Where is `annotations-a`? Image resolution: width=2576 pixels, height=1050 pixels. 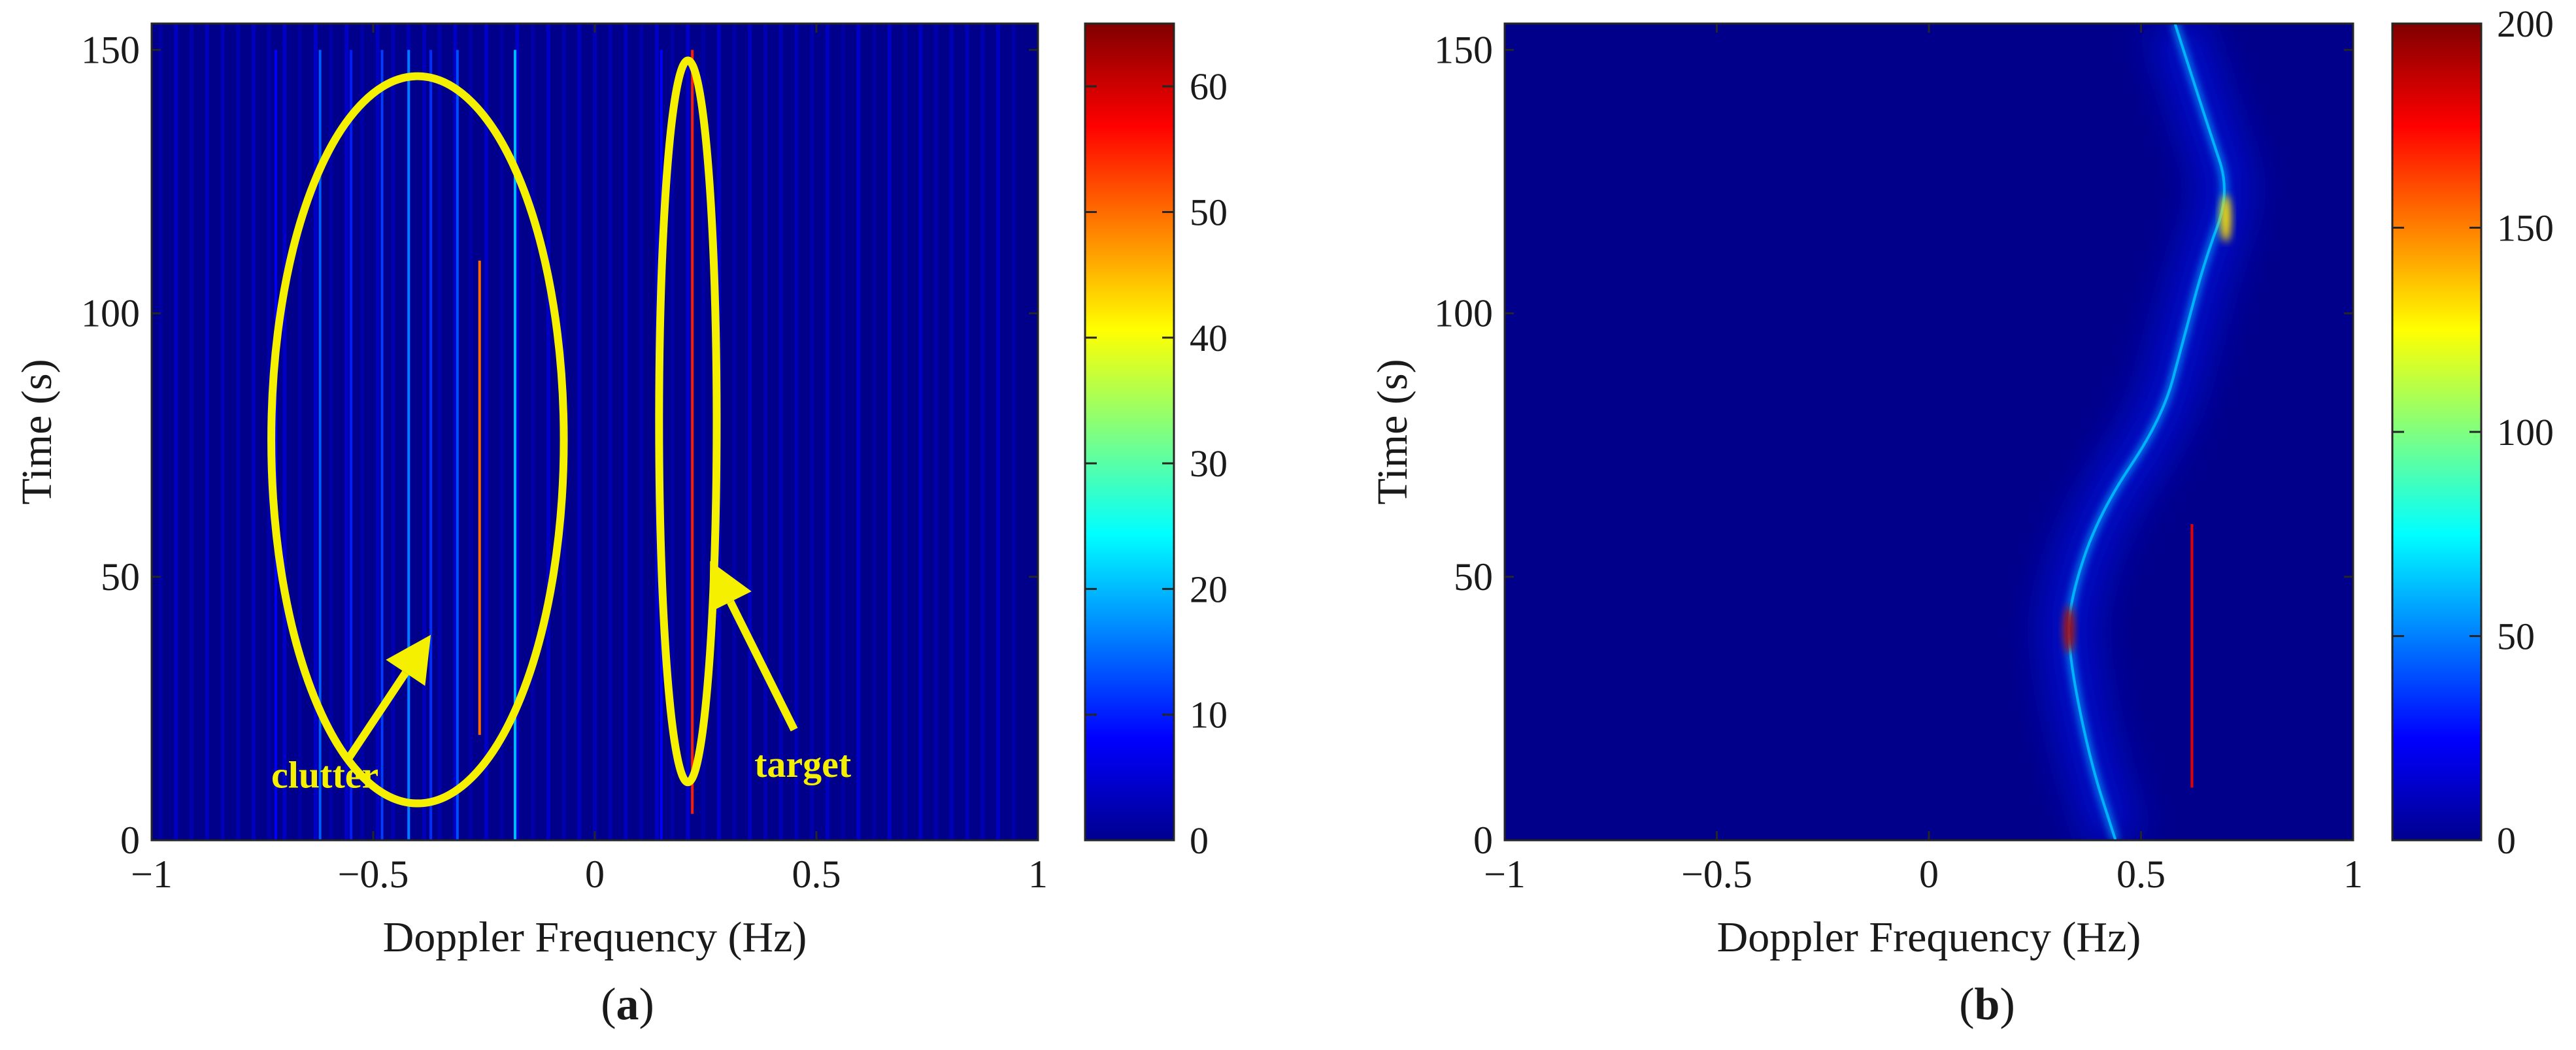 annotations-a is located at coordinates (532, 432).